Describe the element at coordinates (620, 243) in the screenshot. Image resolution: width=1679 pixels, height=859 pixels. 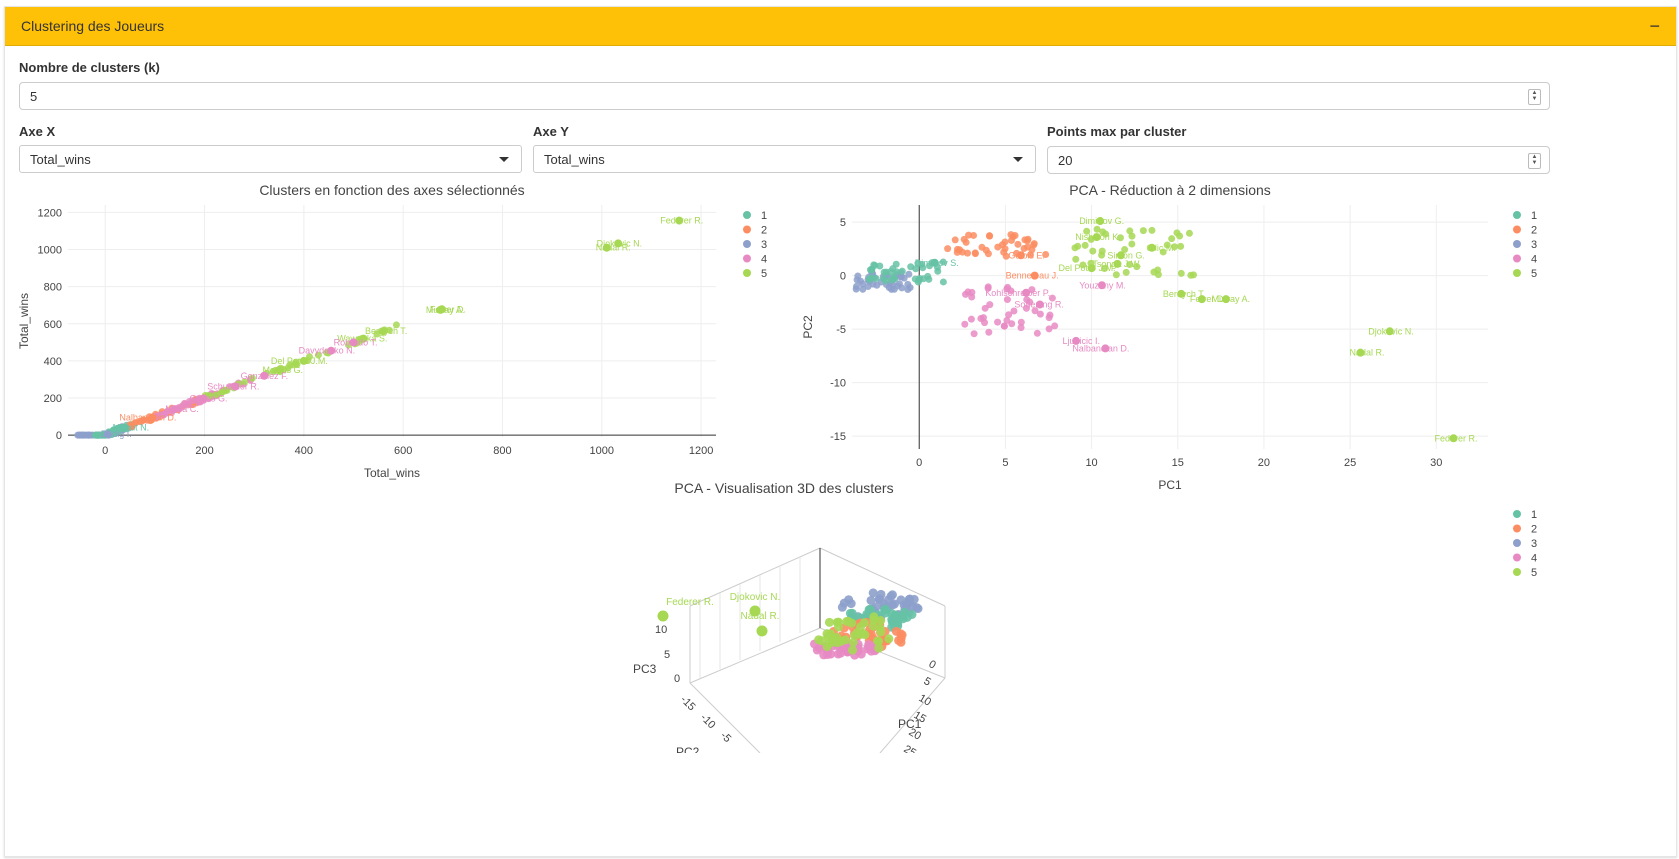
I see `point-label: Djokovic N.` at that location.